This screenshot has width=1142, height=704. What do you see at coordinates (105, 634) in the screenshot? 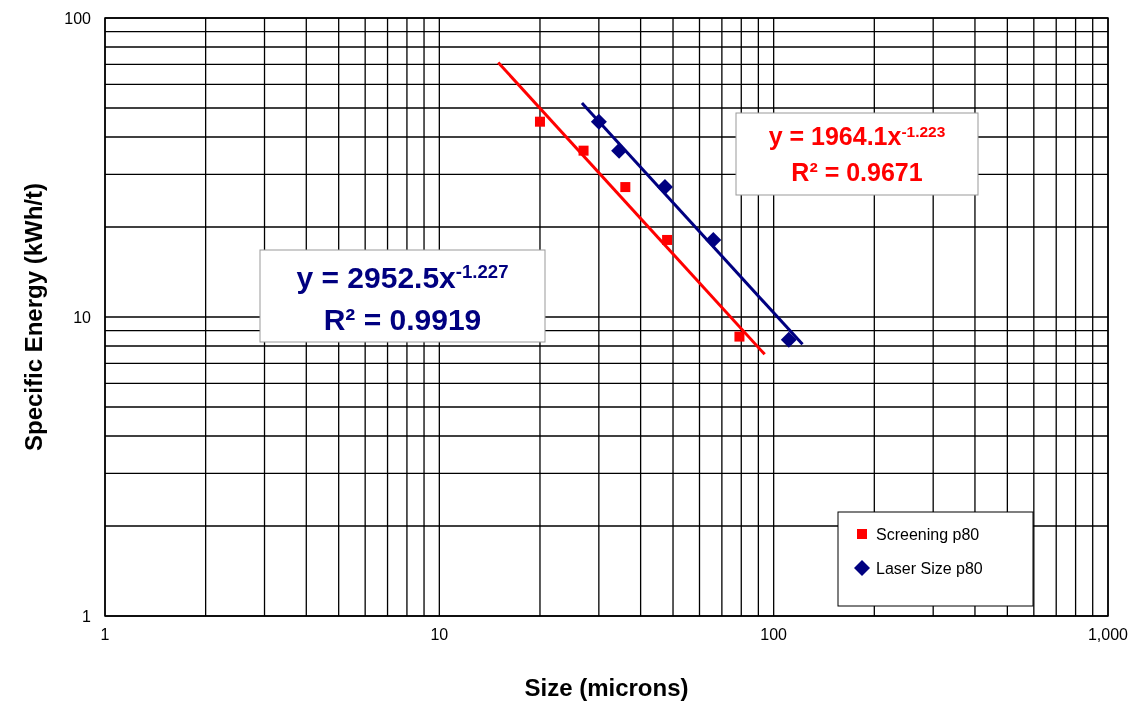
I see `x-tick-label: 1` at bounding box center [105, 634].